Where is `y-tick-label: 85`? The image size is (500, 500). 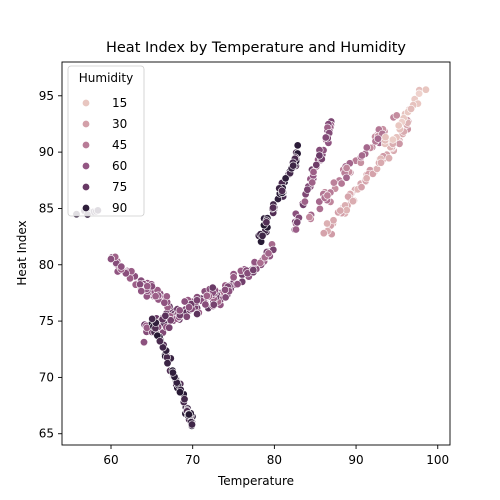 y-tick-label: 85 is located at coordinates (46, 208).